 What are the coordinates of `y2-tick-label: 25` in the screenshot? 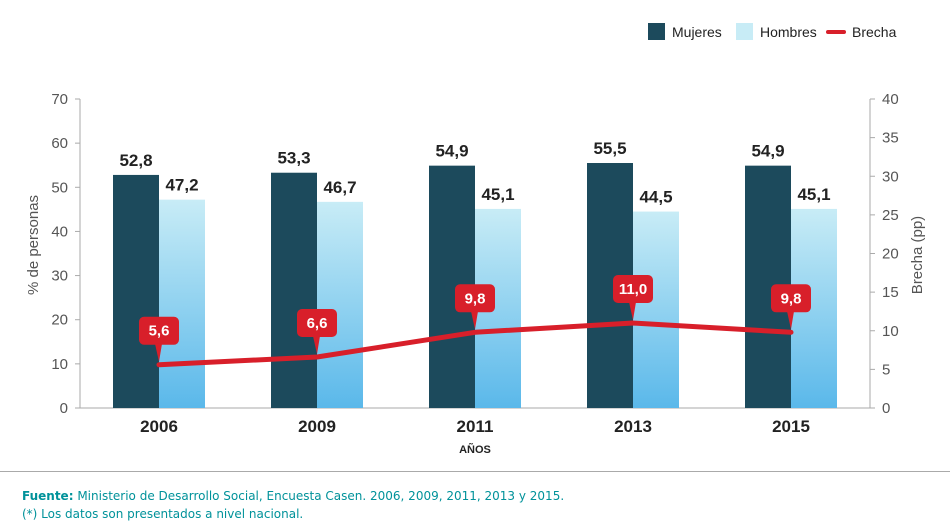 It's located at (890, 215).